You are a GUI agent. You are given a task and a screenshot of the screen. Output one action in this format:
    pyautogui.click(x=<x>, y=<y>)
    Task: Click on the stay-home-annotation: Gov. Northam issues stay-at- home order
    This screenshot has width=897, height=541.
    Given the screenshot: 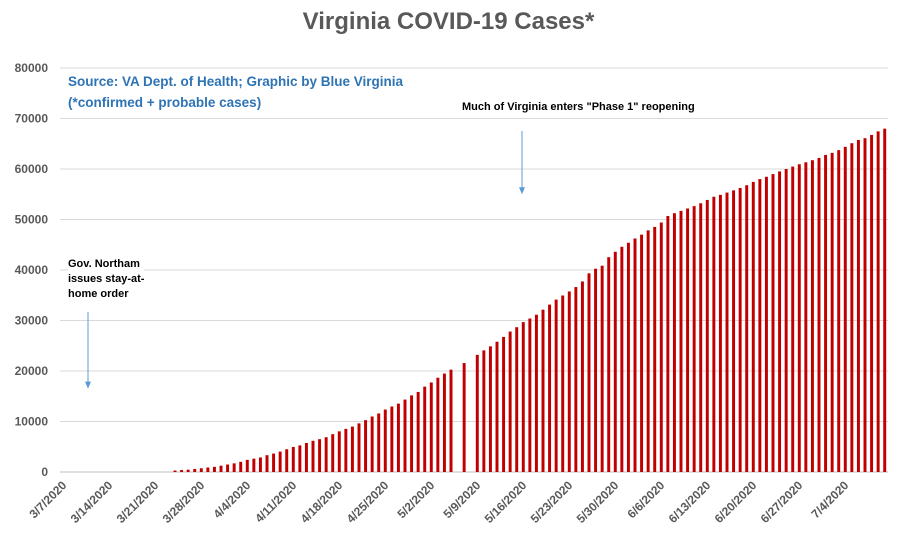 What is the action you would take?
    pyautogui.click(x=106, y=279)
    